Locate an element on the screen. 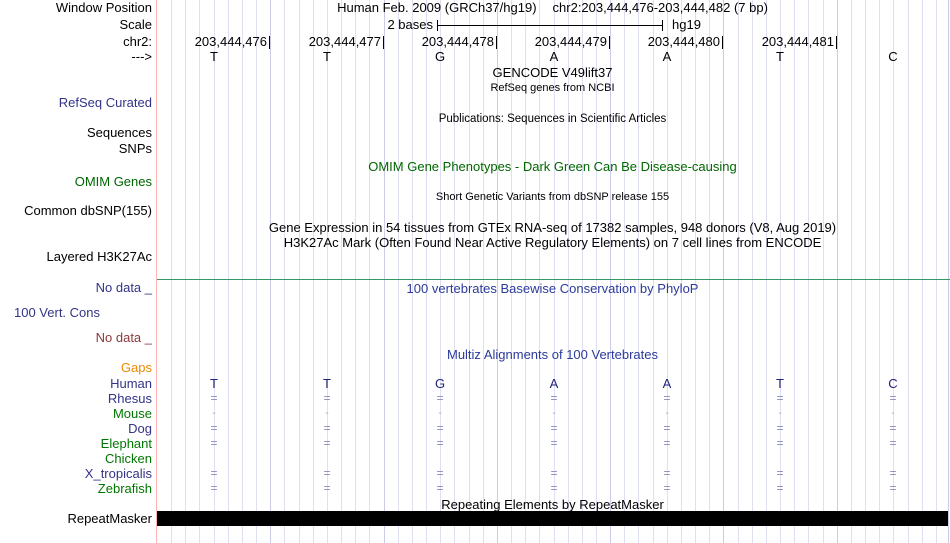  track-label-common-dbsnp-155: Common dbSNP(155) is located at coordinates (88, 210).